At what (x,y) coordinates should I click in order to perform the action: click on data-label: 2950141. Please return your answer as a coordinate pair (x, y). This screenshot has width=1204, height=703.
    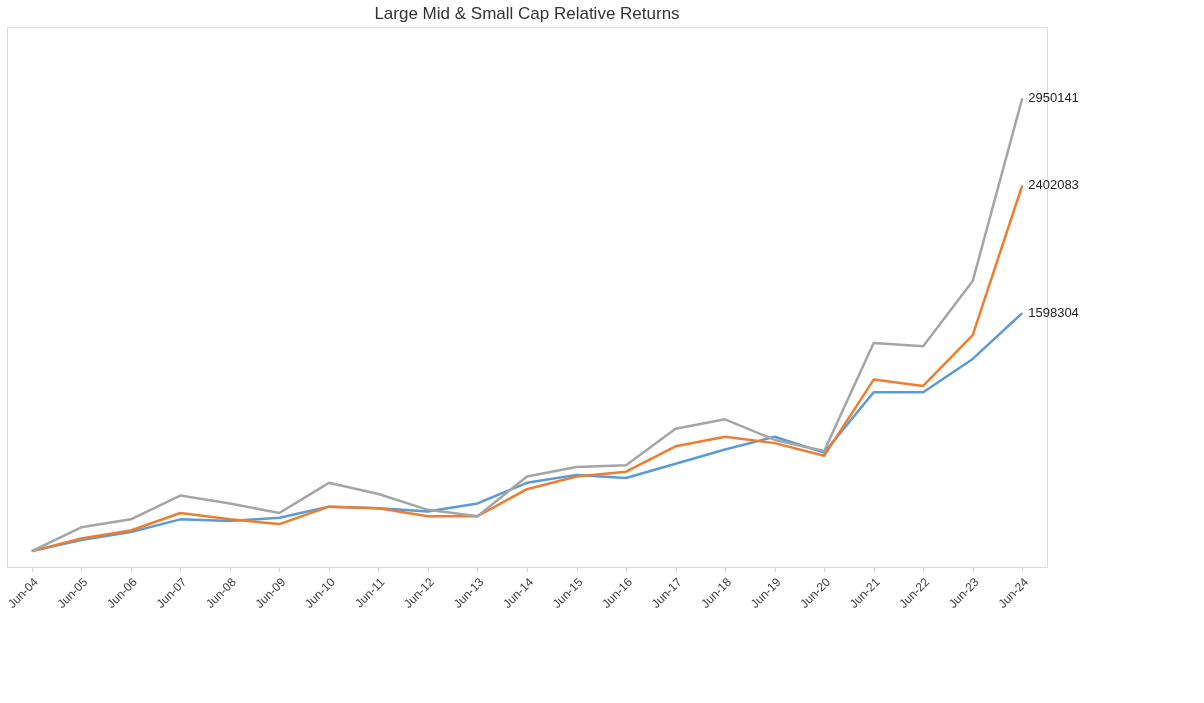
    Looking at the image, I should click on (1053, 98).